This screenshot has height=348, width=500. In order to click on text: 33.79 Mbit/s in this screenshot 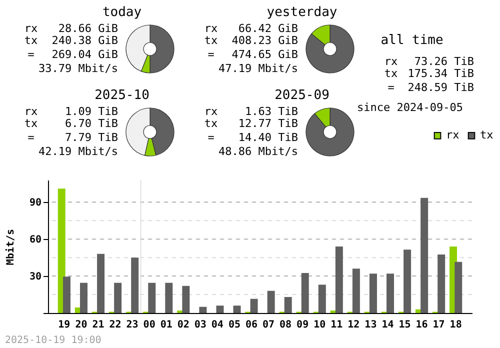, I will do `click(78, 68)`.